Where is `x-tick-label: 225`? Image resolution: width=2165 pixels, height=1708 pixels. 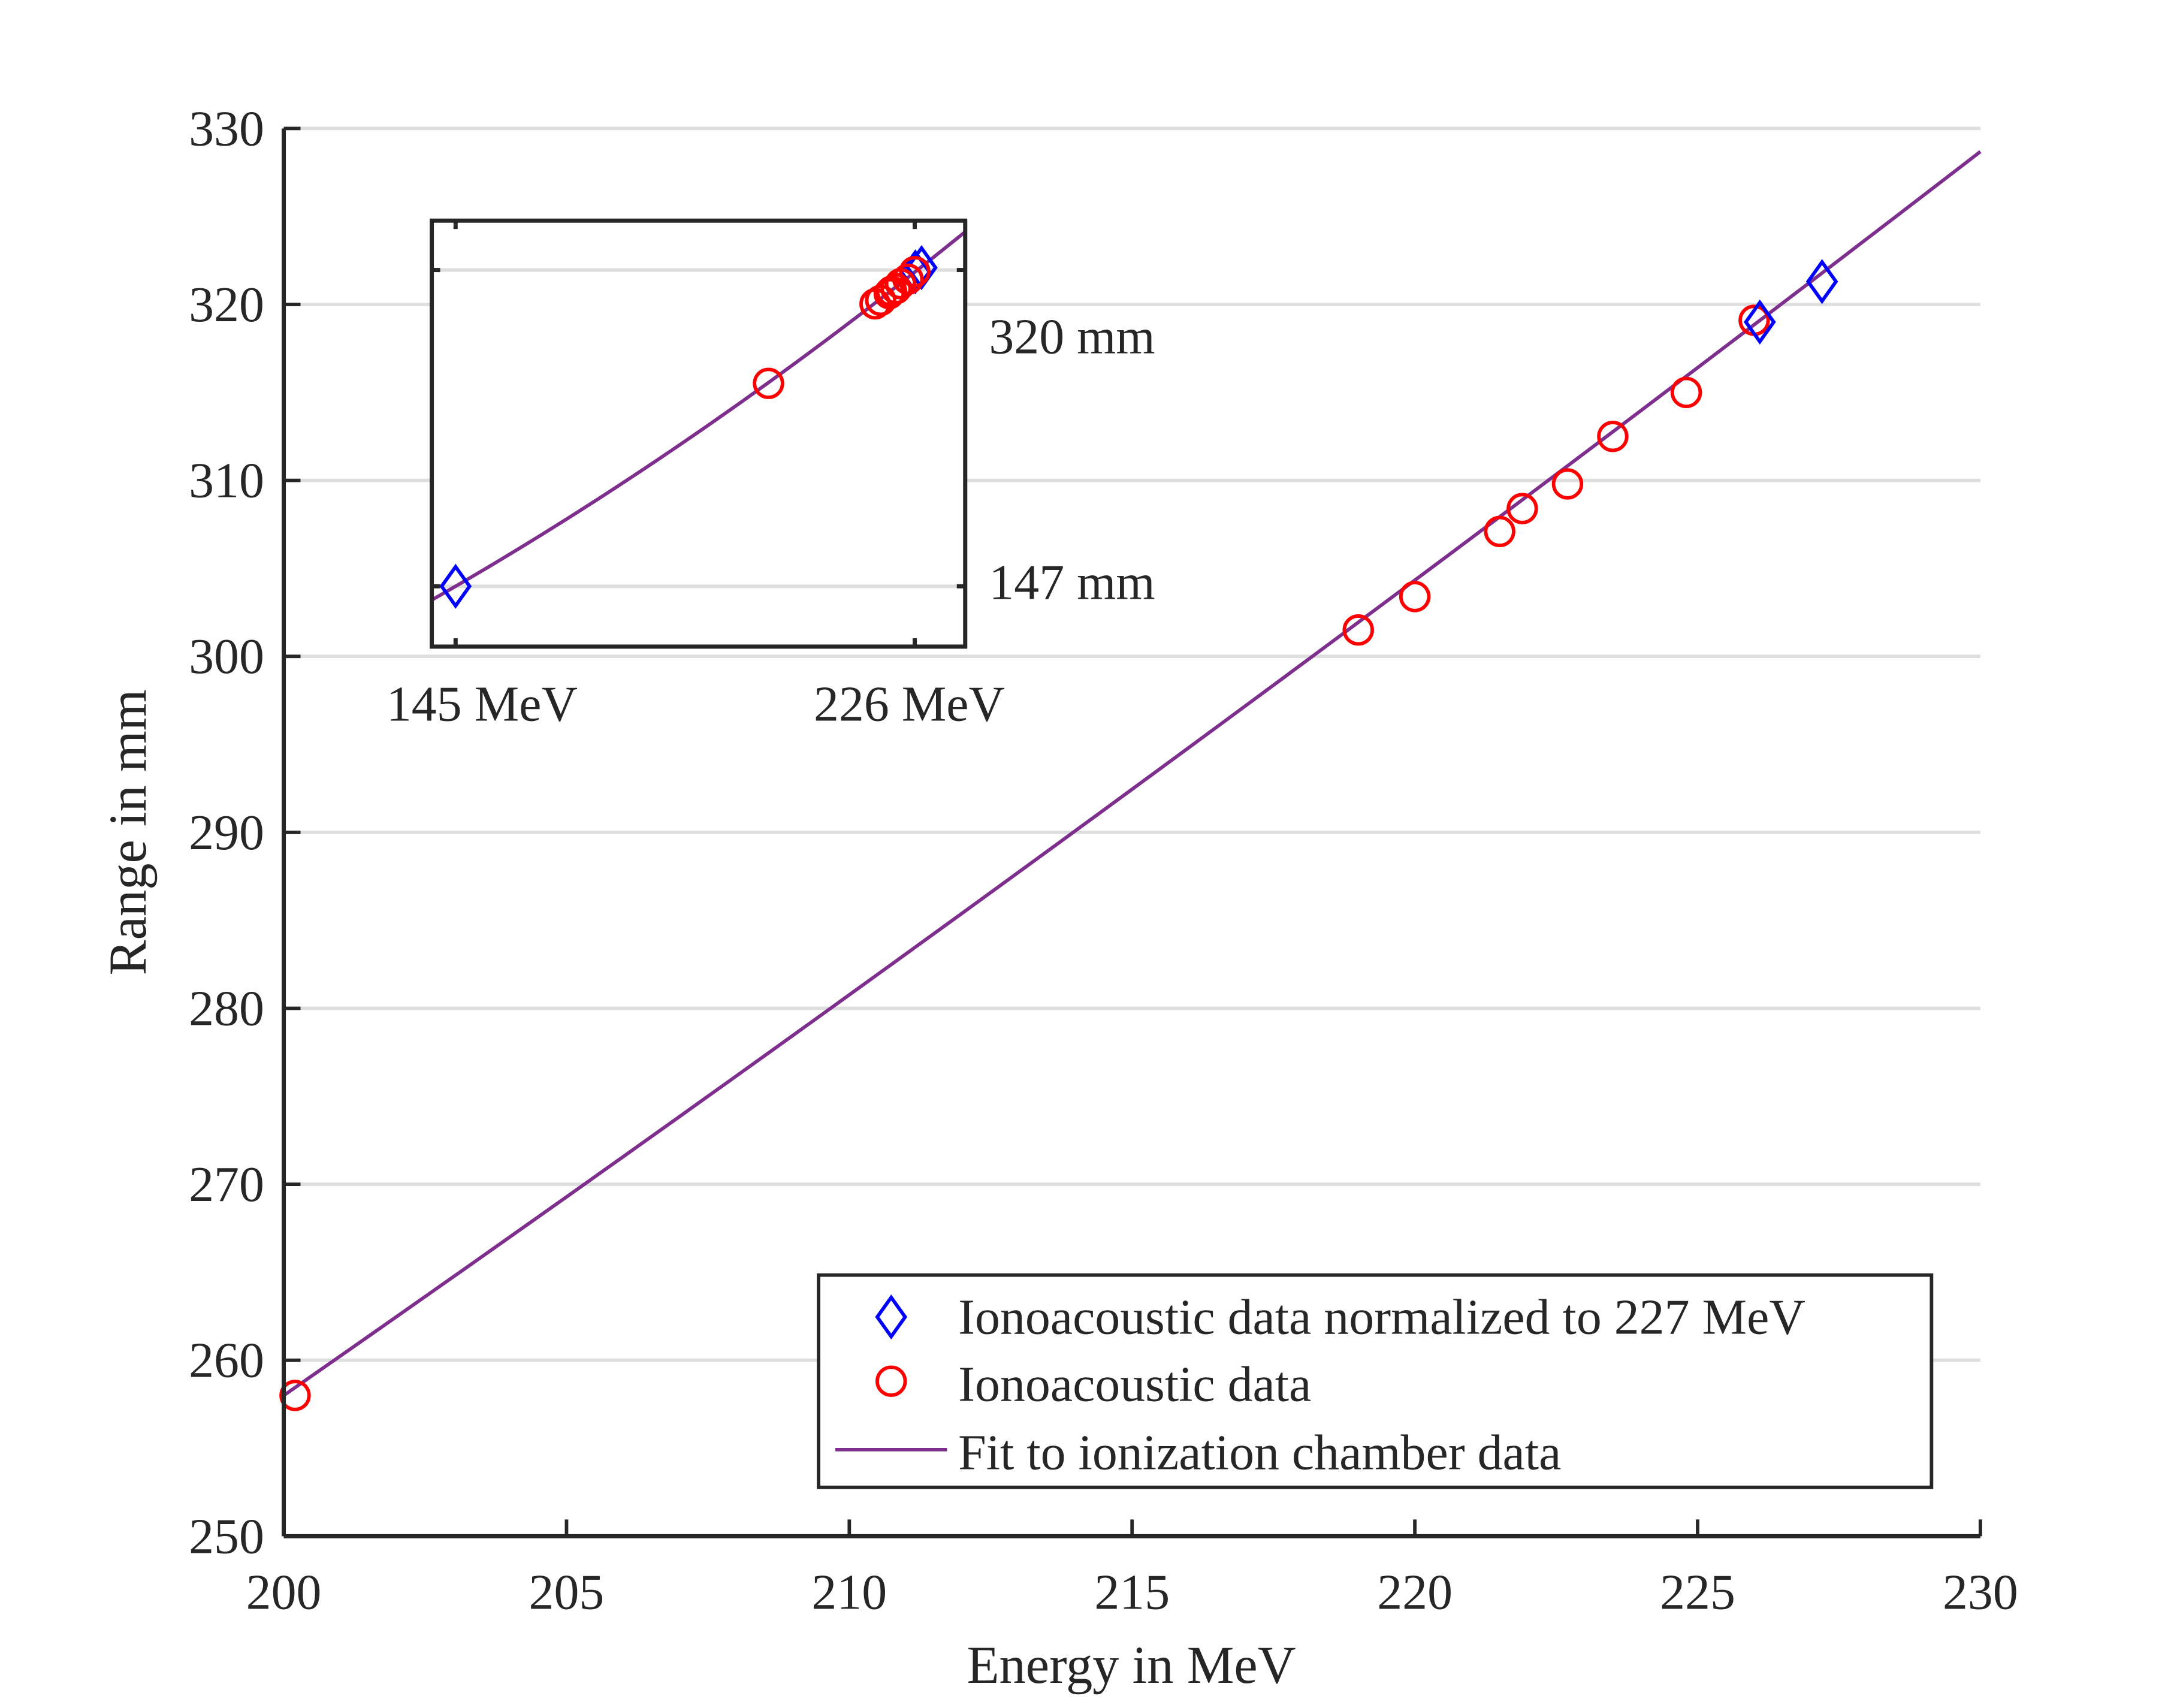 x-tick-label: 225 is located at coordinates (1697, 1593).